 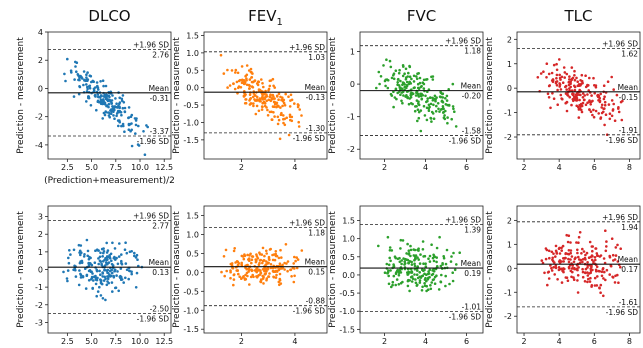 I want to click on plot-frame, so click(x=421, y=95).